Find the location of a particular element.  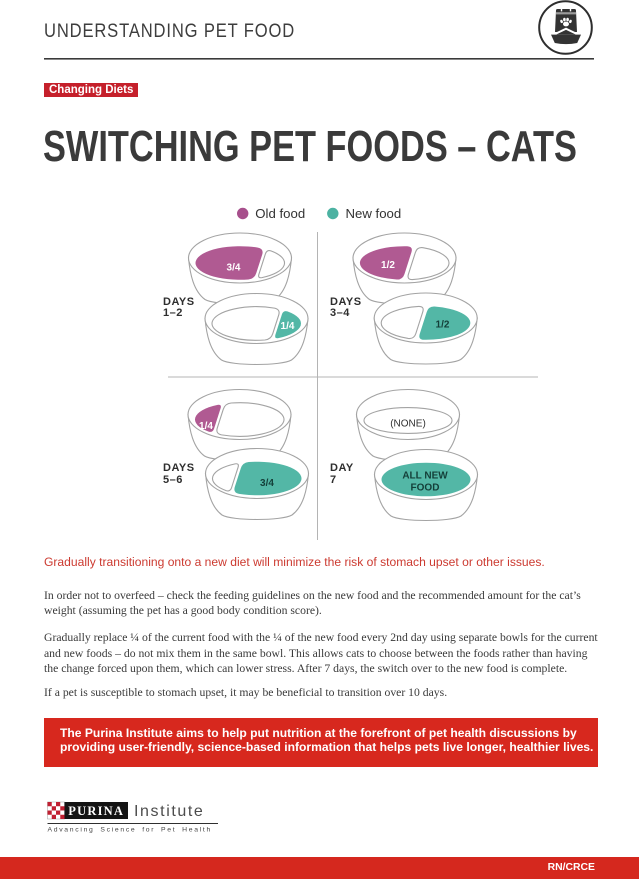

svg-text: FOOD is located at coordinates (425, 488).